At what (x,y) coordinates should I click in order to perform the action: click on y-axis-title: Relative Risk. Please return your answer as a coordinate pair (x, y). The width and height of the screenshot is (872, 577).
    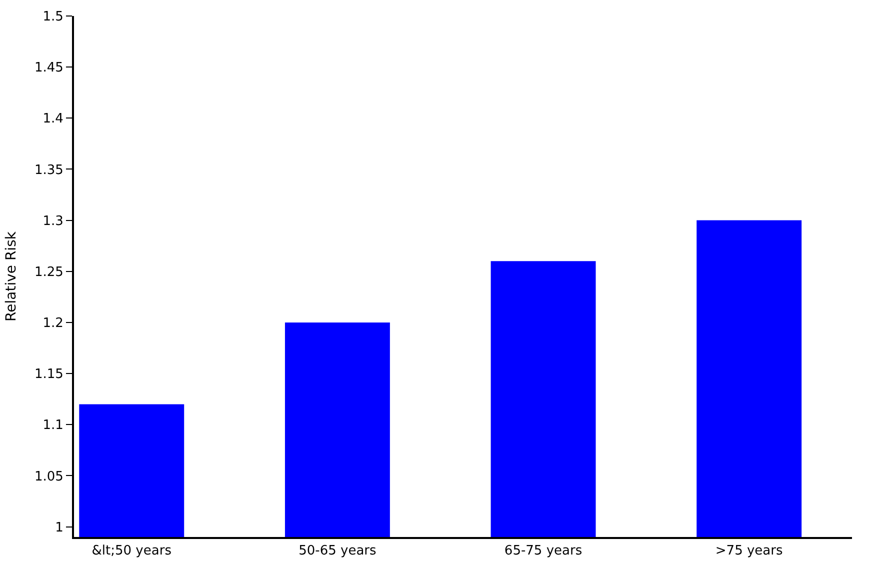
    Looking at the image, I should click on (12, 276).